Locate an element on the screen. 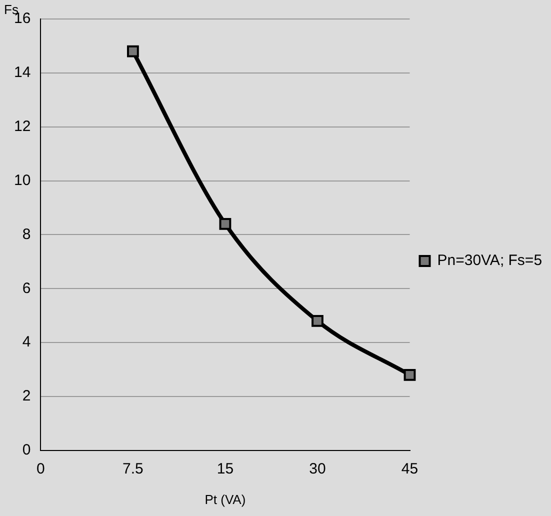 The width and height of the screenshot is (551, 516). y-tick-label: 8 is located at coordinates (26, 234).